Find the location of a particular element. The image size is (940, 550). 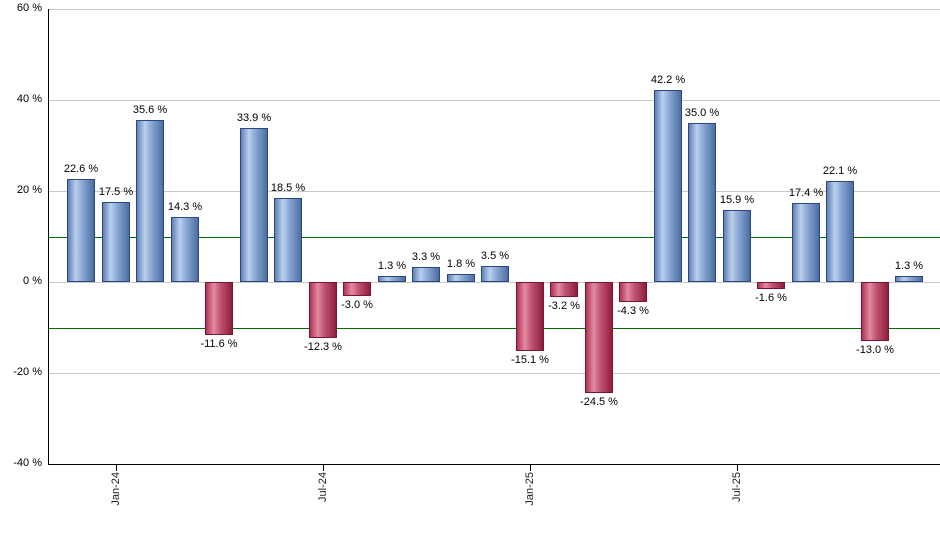

bar-value-label: 15.9 % is located at coordinates (737, 200).